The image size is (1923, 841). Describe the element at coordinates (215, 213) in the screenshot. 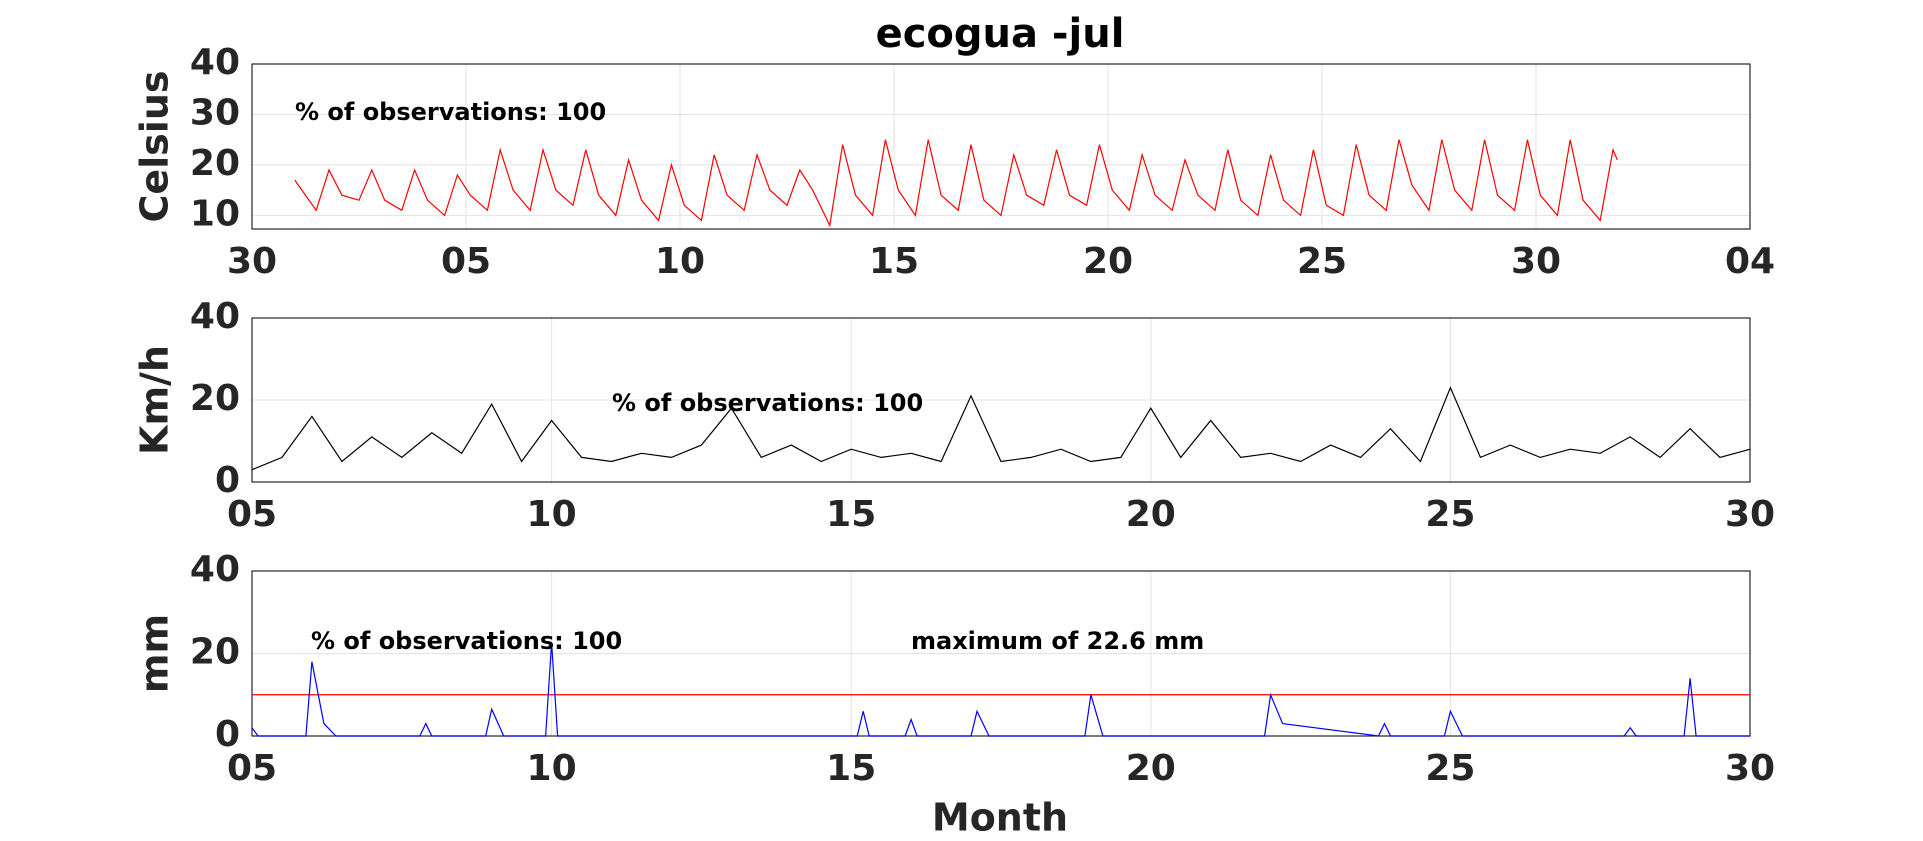

I see `y-tick-label: 10` at that location.